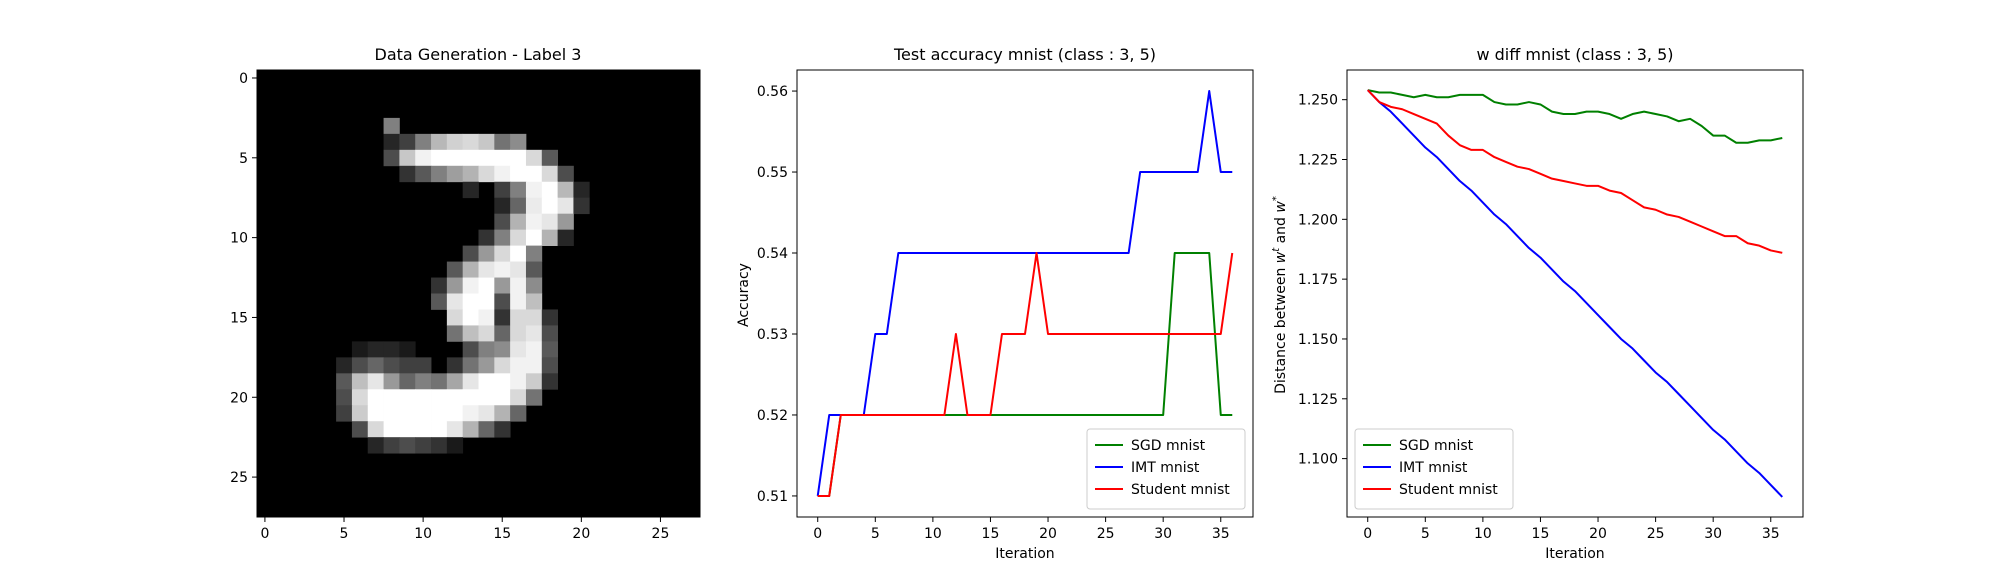  I want to click on wdiff-ytick-label: 1.175, so click(1318, 280).